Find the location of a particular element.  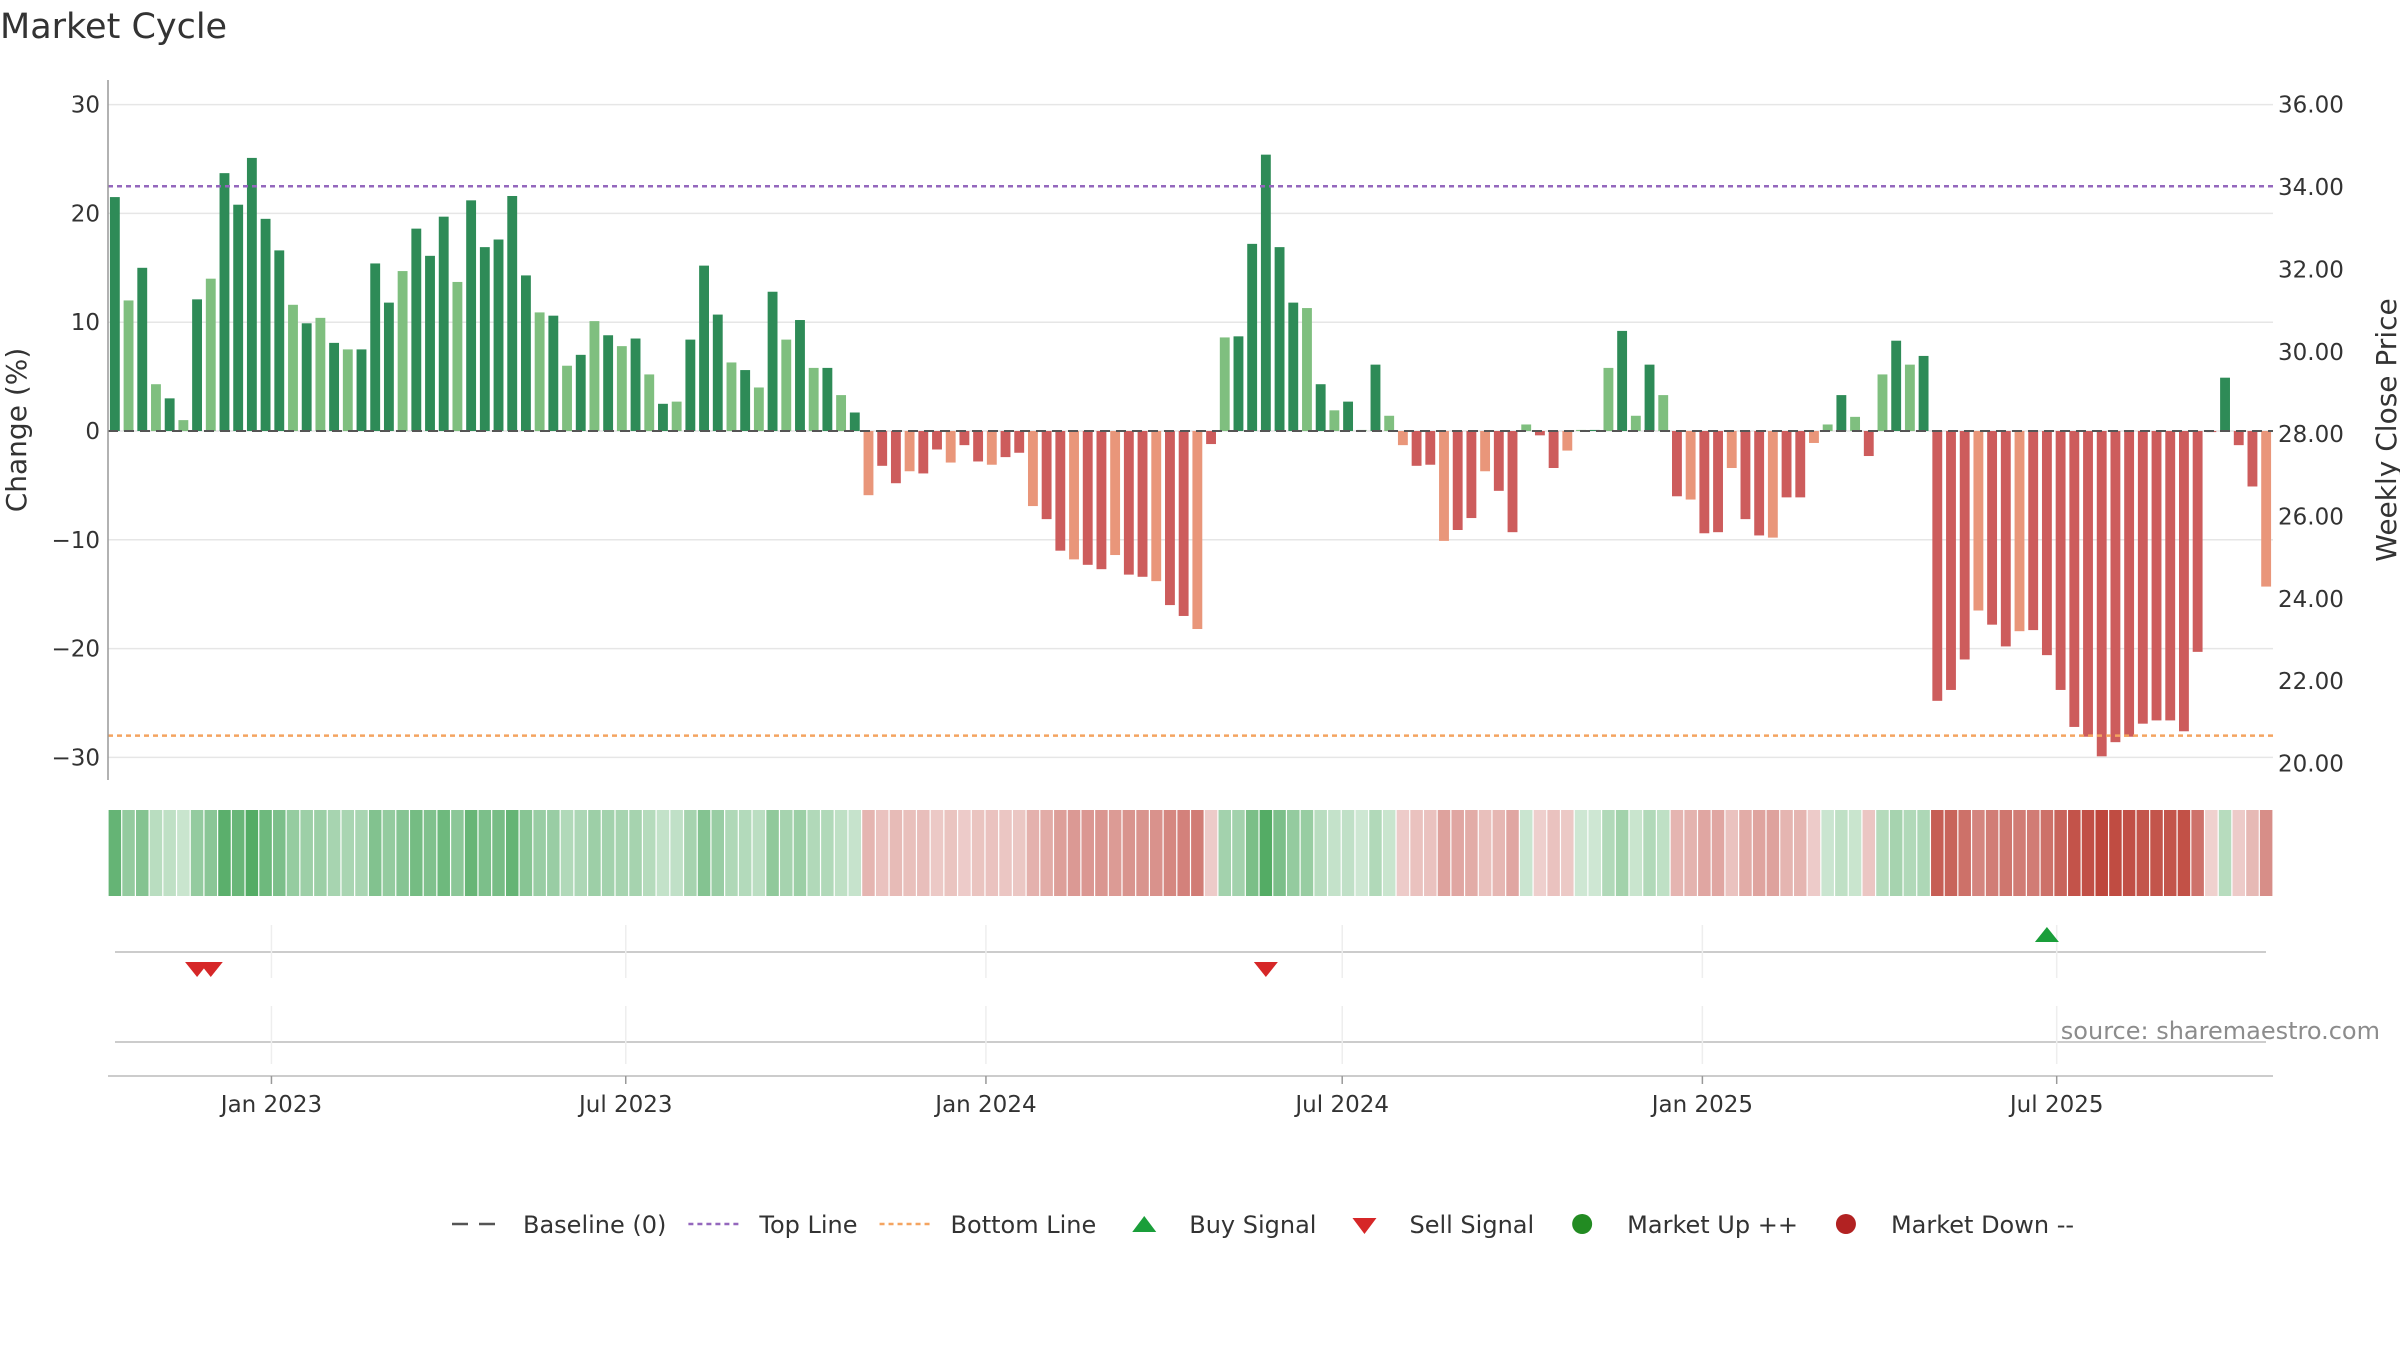

y2-tick-label: 24.00 is located at coordinates (2311, 600).